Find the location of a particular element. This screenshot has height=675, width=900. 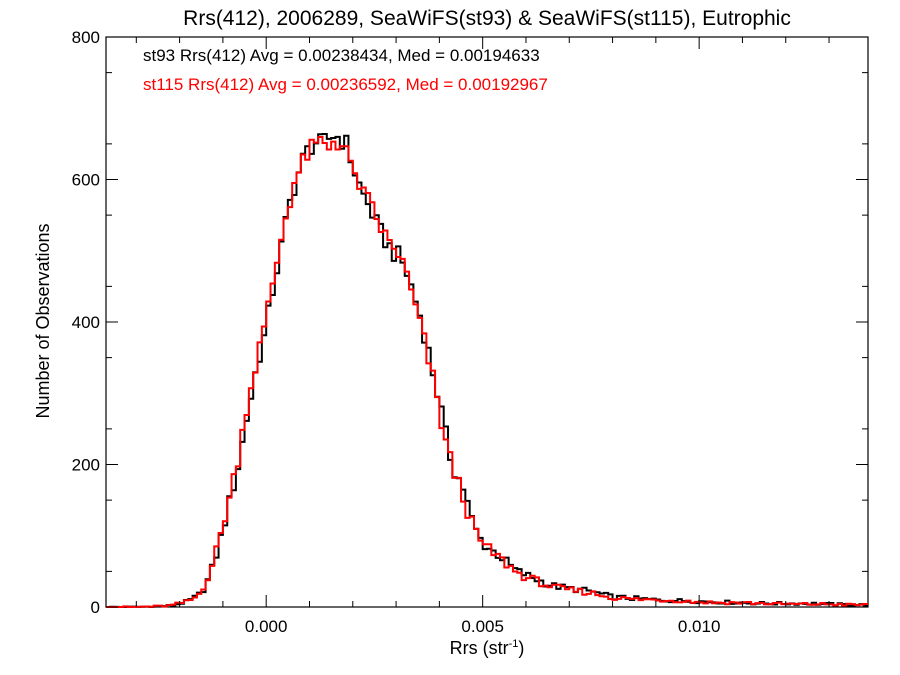

x-tick-label: 0.010 is located at coordinates (699, 626).